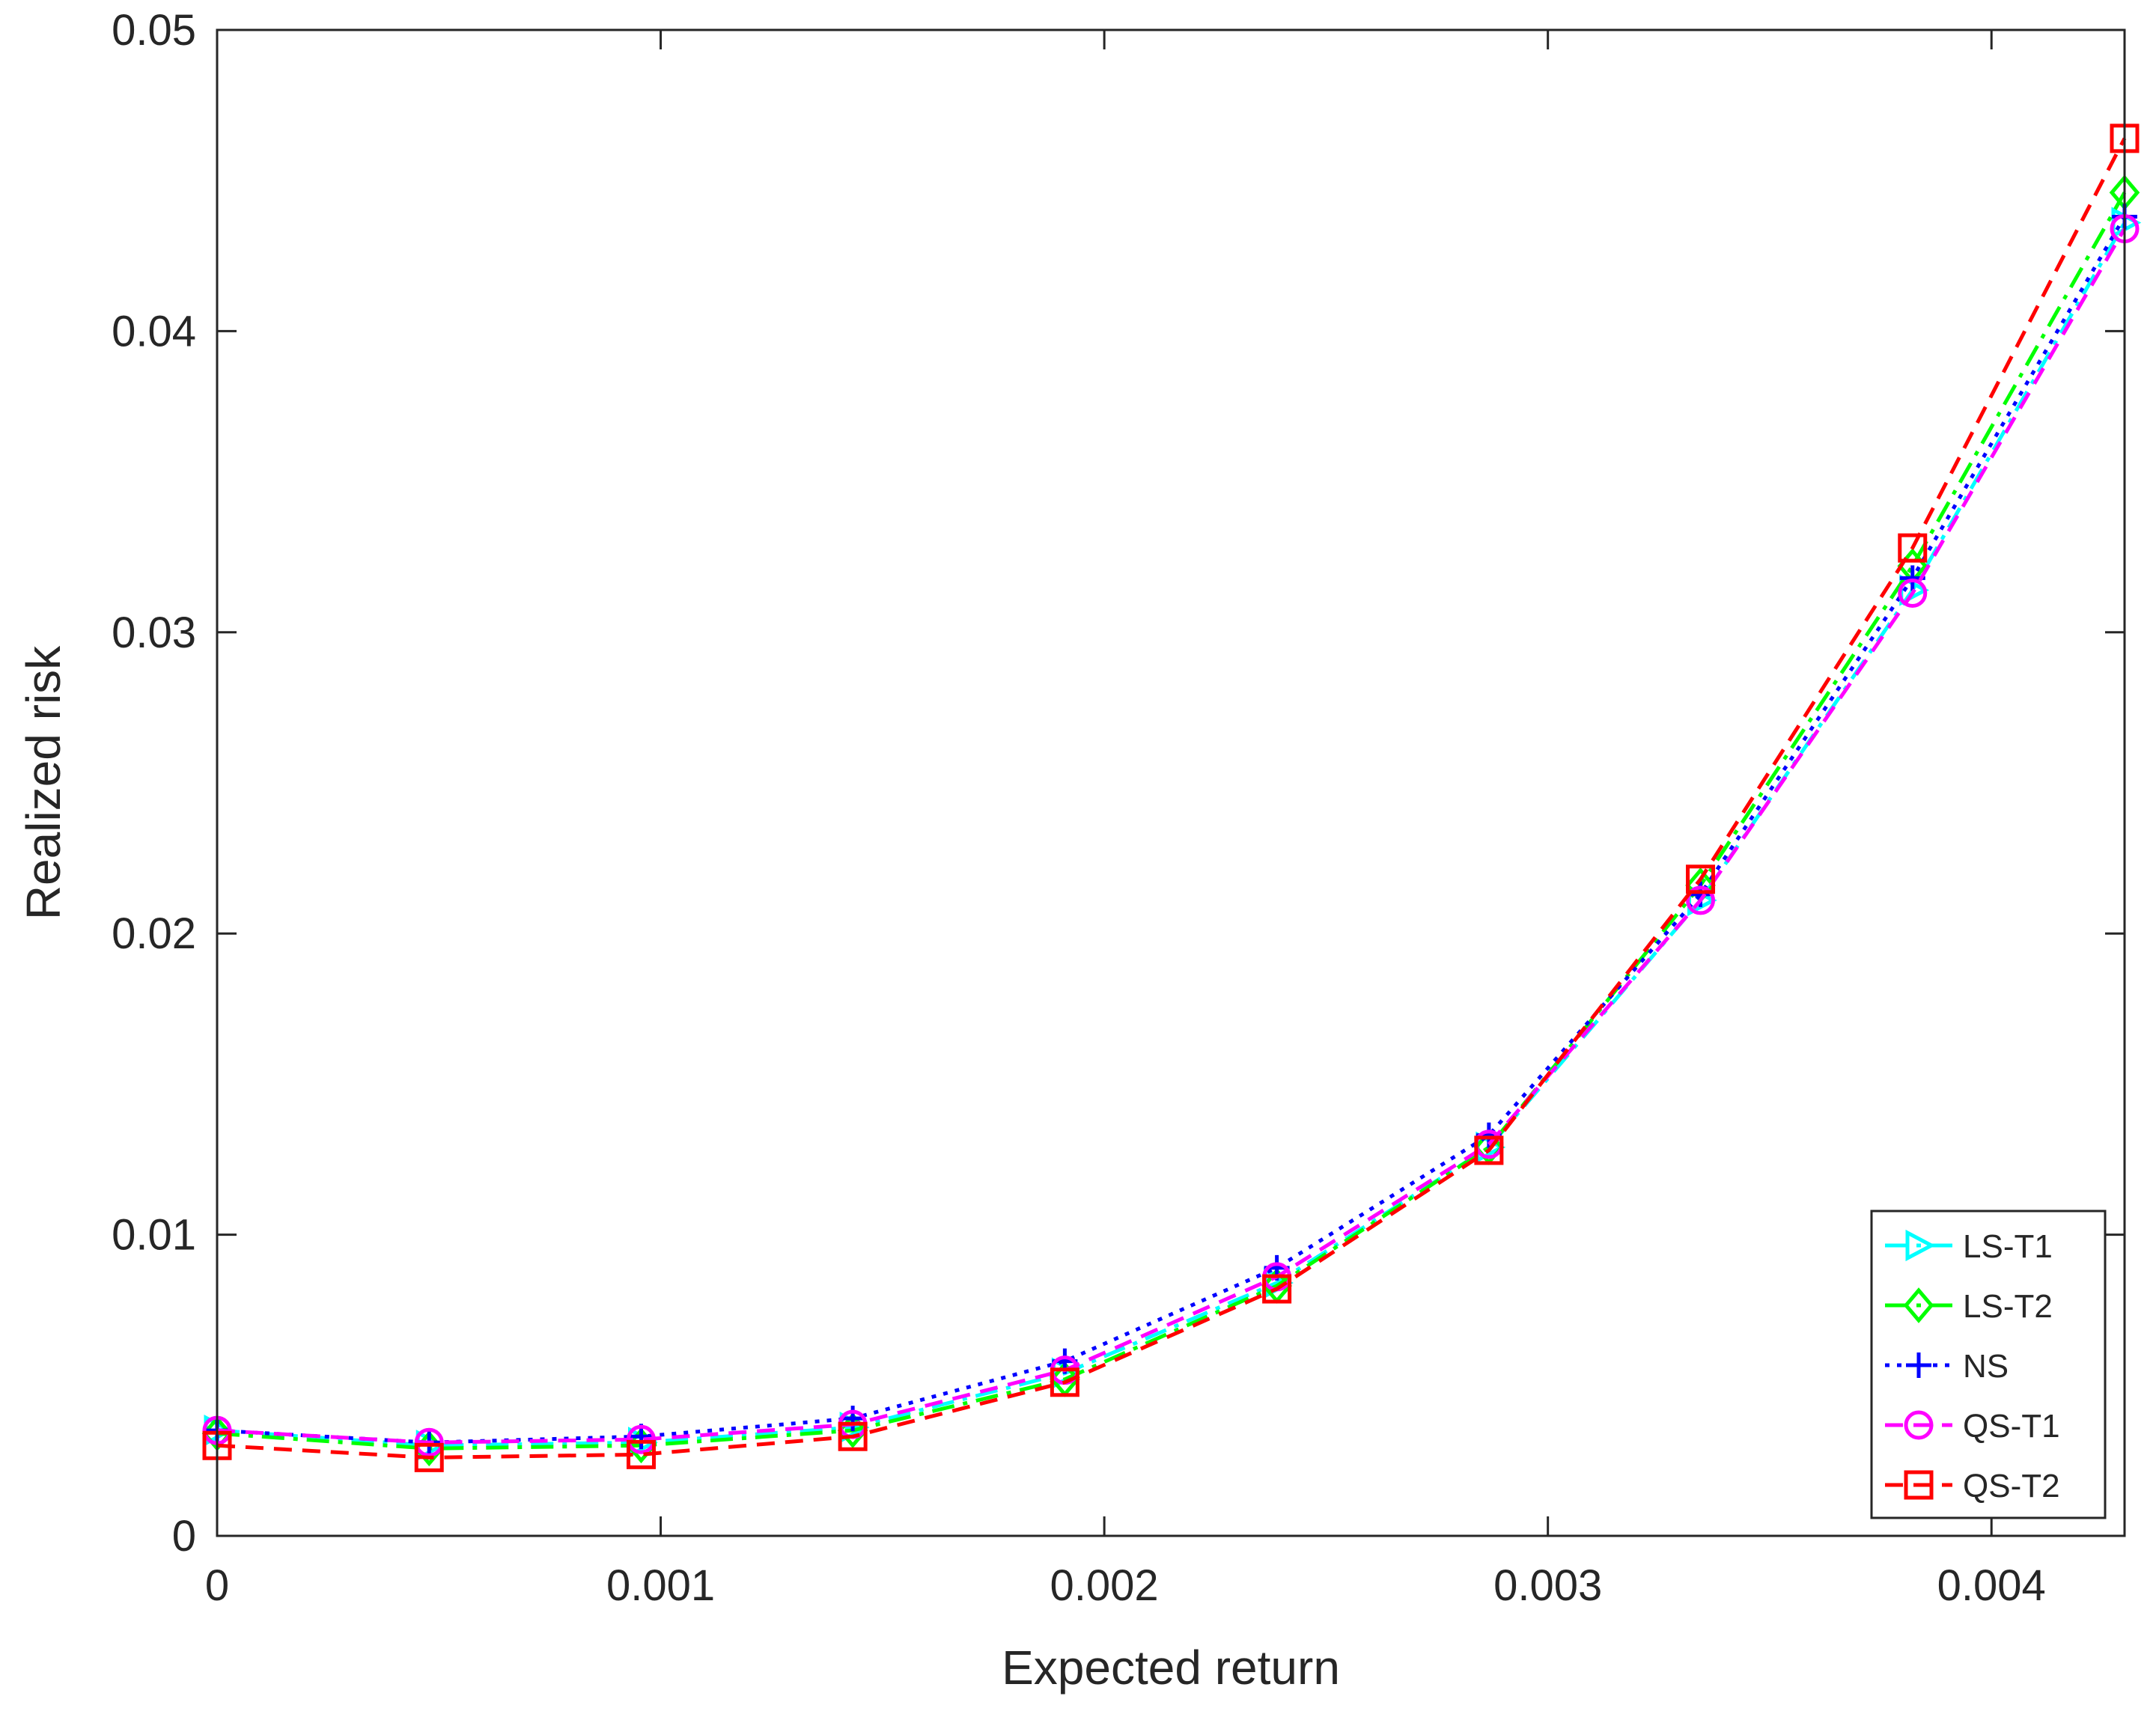 Image resolution: width=2156 pixels, height=1711 pixels. Describe the element at coordinates (154, 934) in the screenshot. I see `y-tick-label: 0.02` at that location.